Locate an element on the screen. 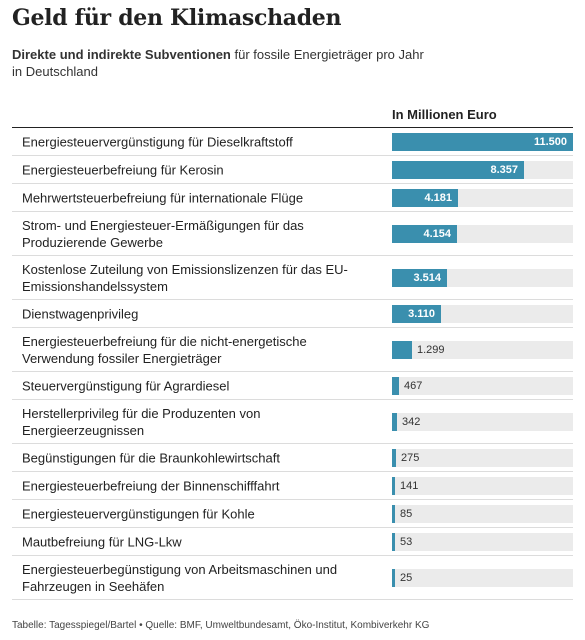 Image resolution: width=585 pixels, height=640 pixels. data-label: 8.357 is located at coordinates (504, 169).